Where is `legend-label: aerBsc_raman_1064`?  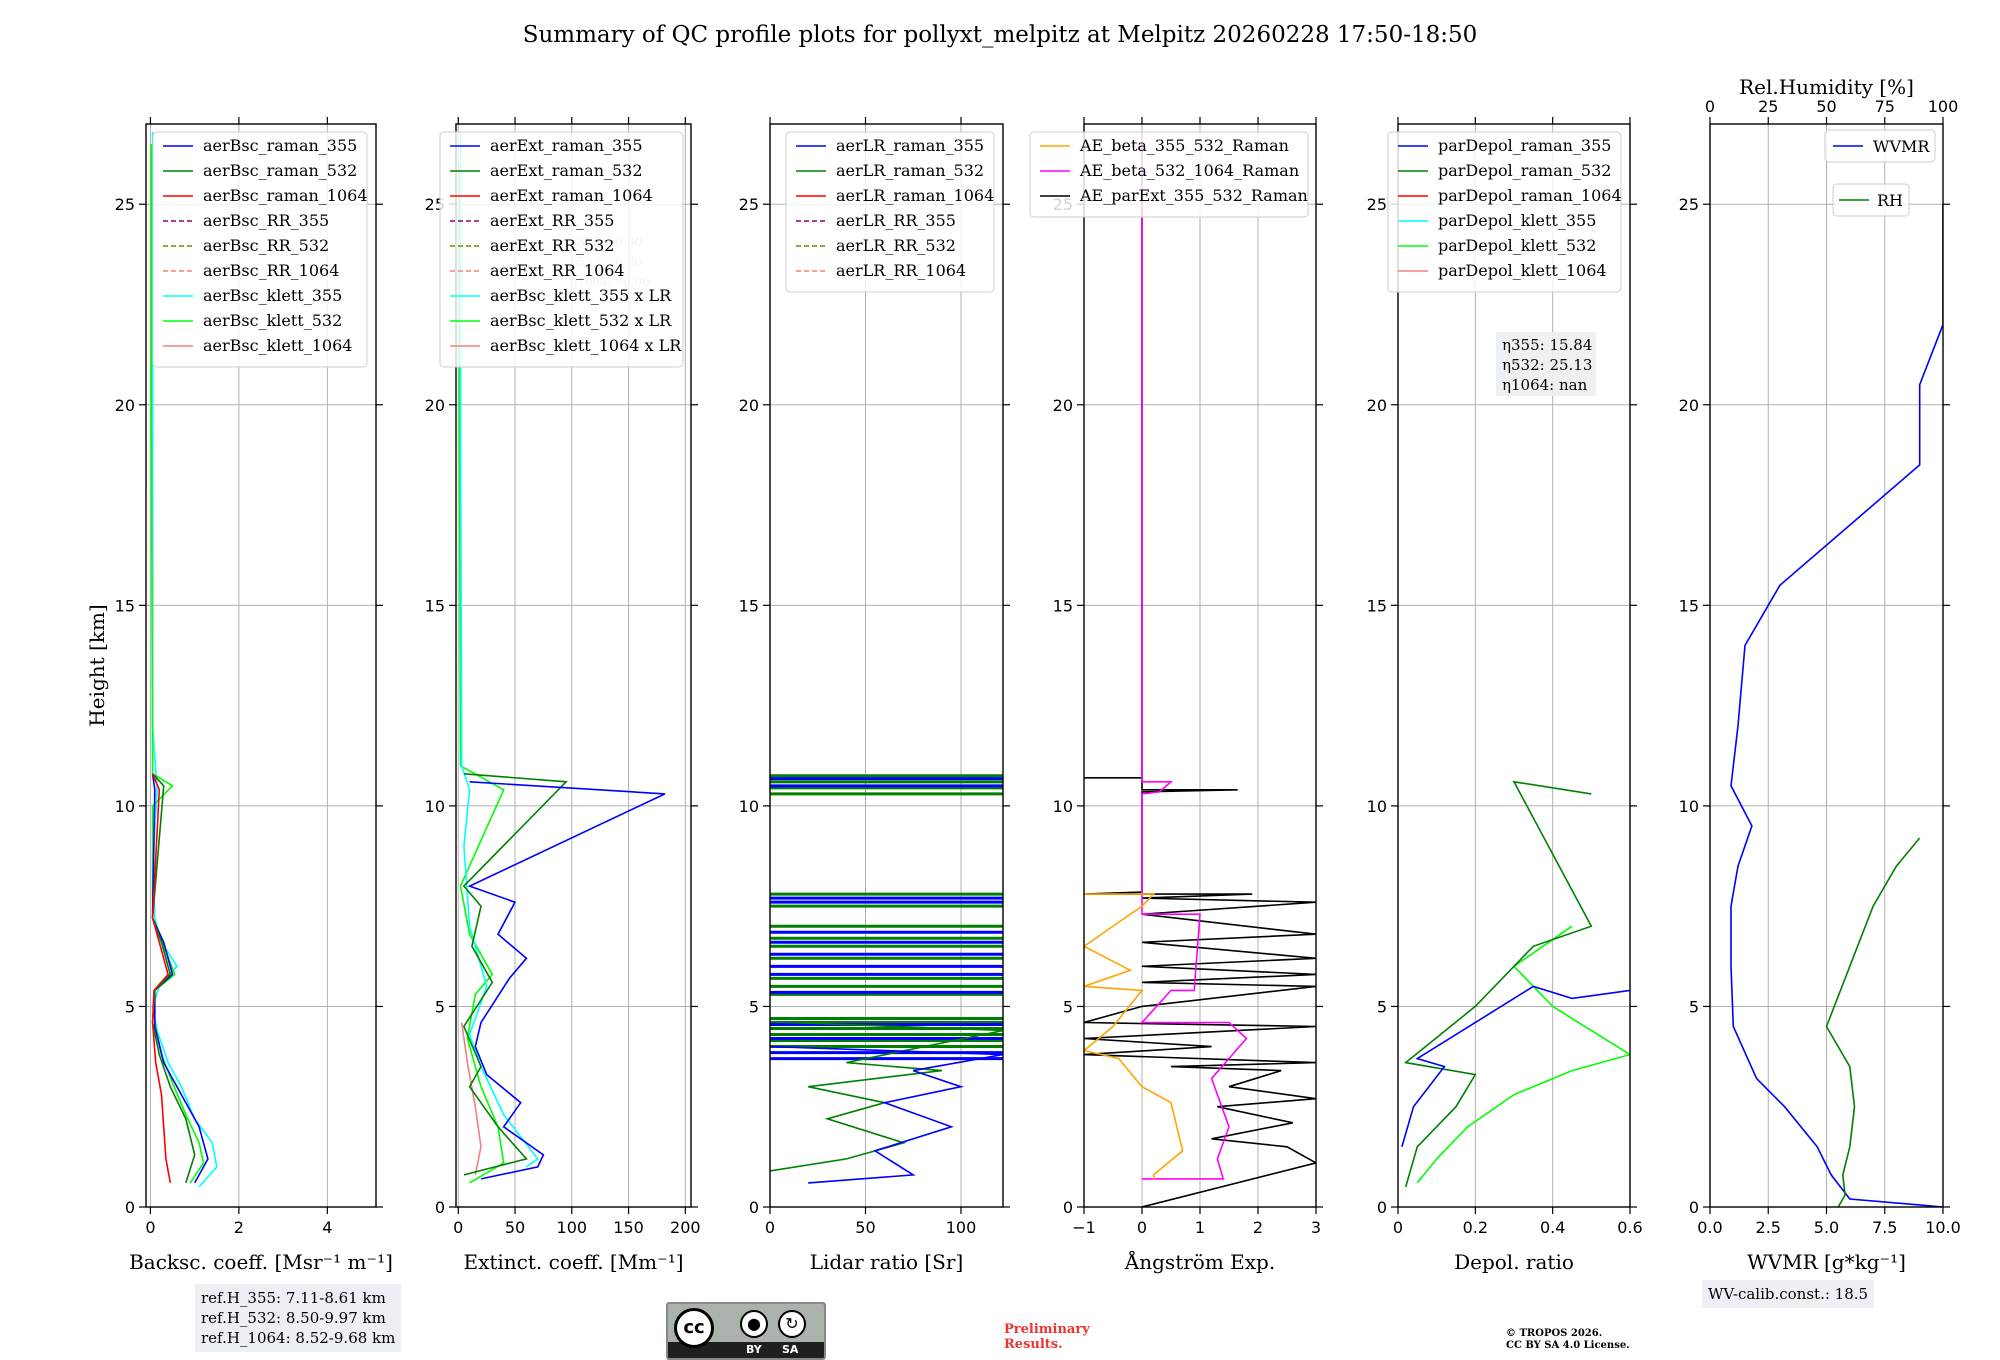 legend-label: aerBsc_raman_1064 is located at coordinates (285, 195).